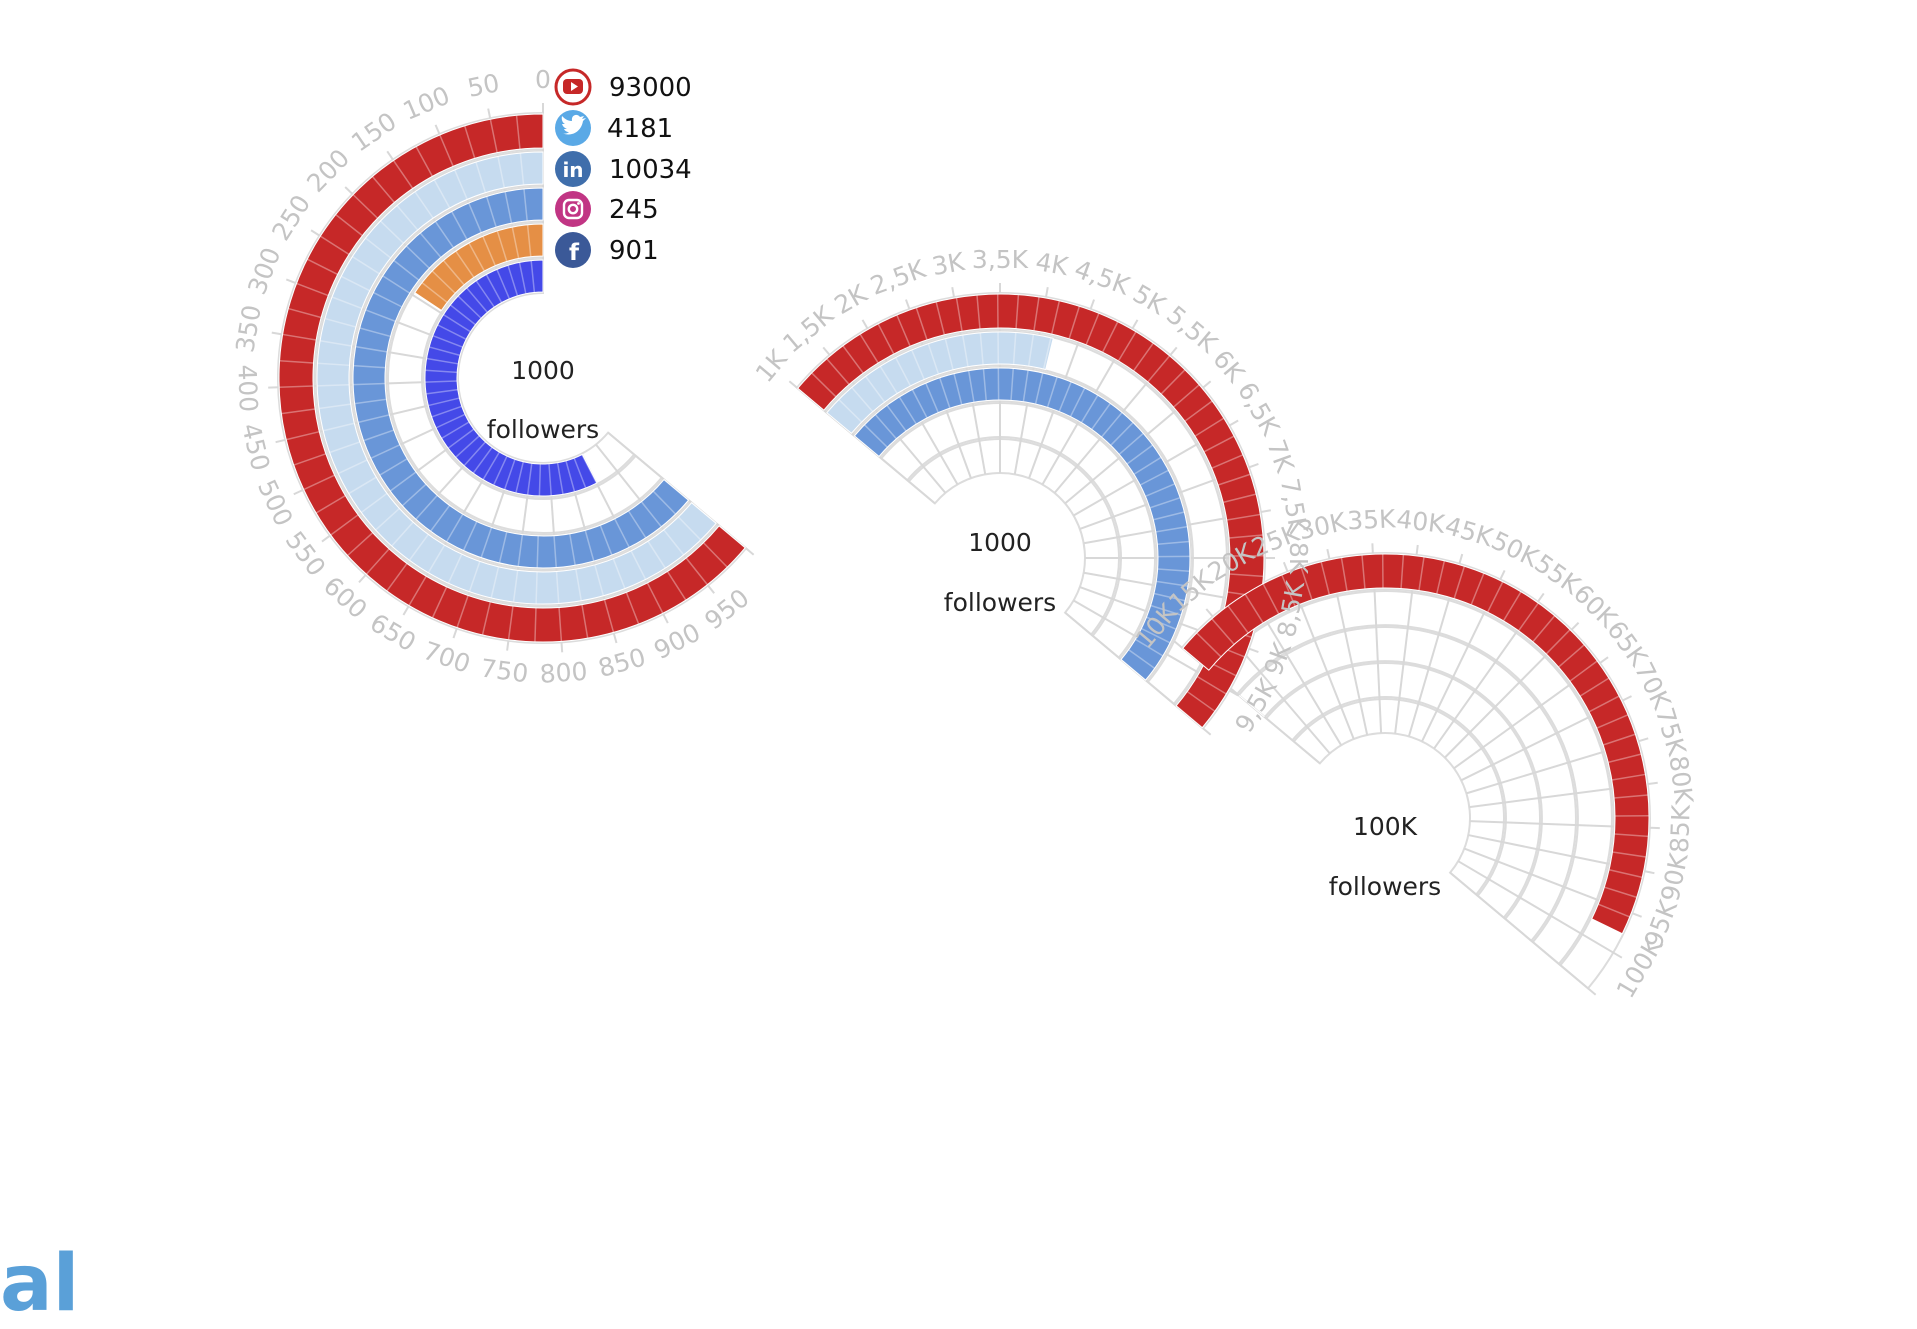 Image resolution: width=1917 pixels, height=1329 pixels. What do you see at coordinates (573, 209) in the screenshot?
I see `instagram-icon` at bounding box center [573, 209].